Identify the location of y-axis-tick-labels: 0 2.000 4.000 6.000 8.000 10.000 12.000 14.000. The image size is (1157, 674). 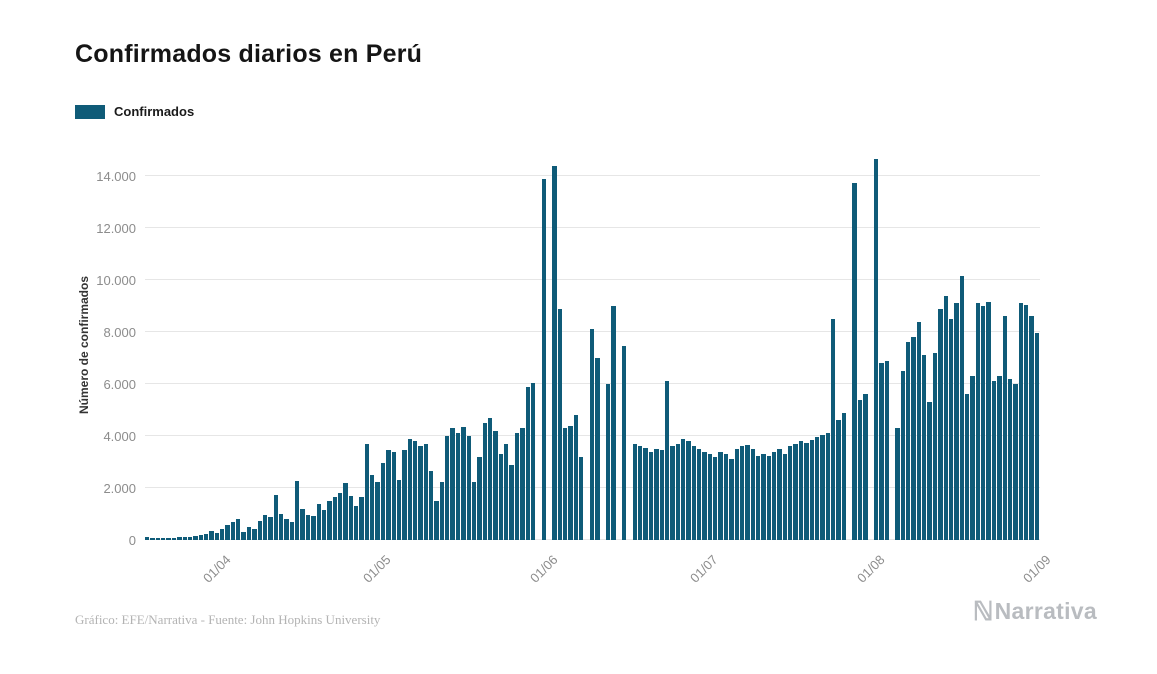
(68, 349).